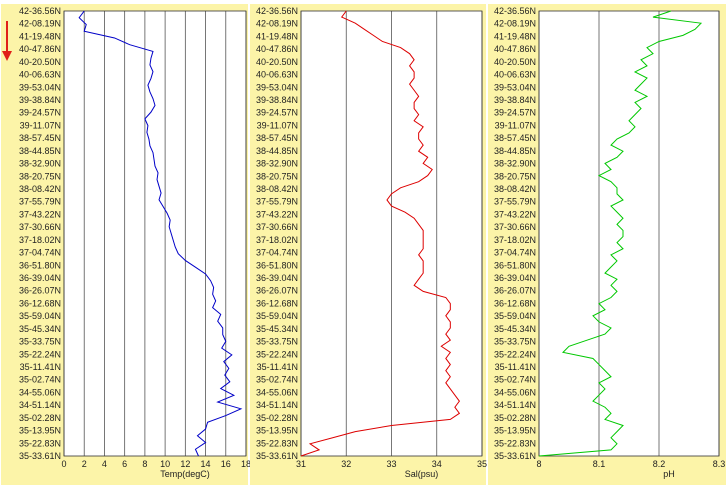 The height and width of the screenshot is (494, 727). I want to click on y-tick-label: 37-55.79N, so click(40, 202).